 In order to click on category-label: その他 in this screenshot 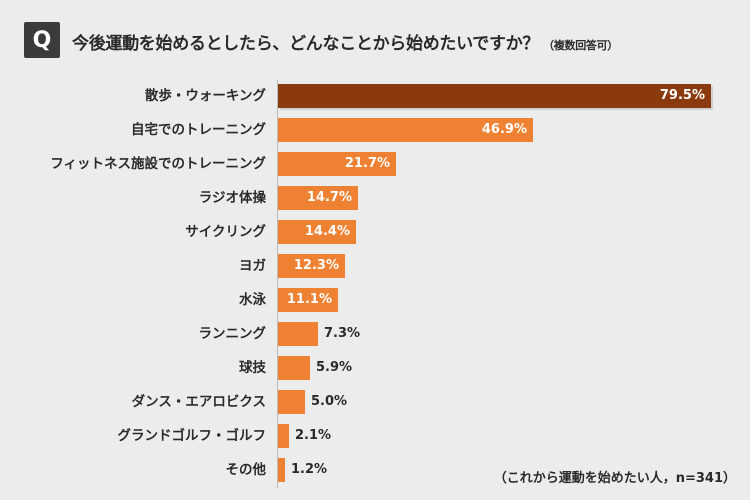, I will do `click(246, 470)`.